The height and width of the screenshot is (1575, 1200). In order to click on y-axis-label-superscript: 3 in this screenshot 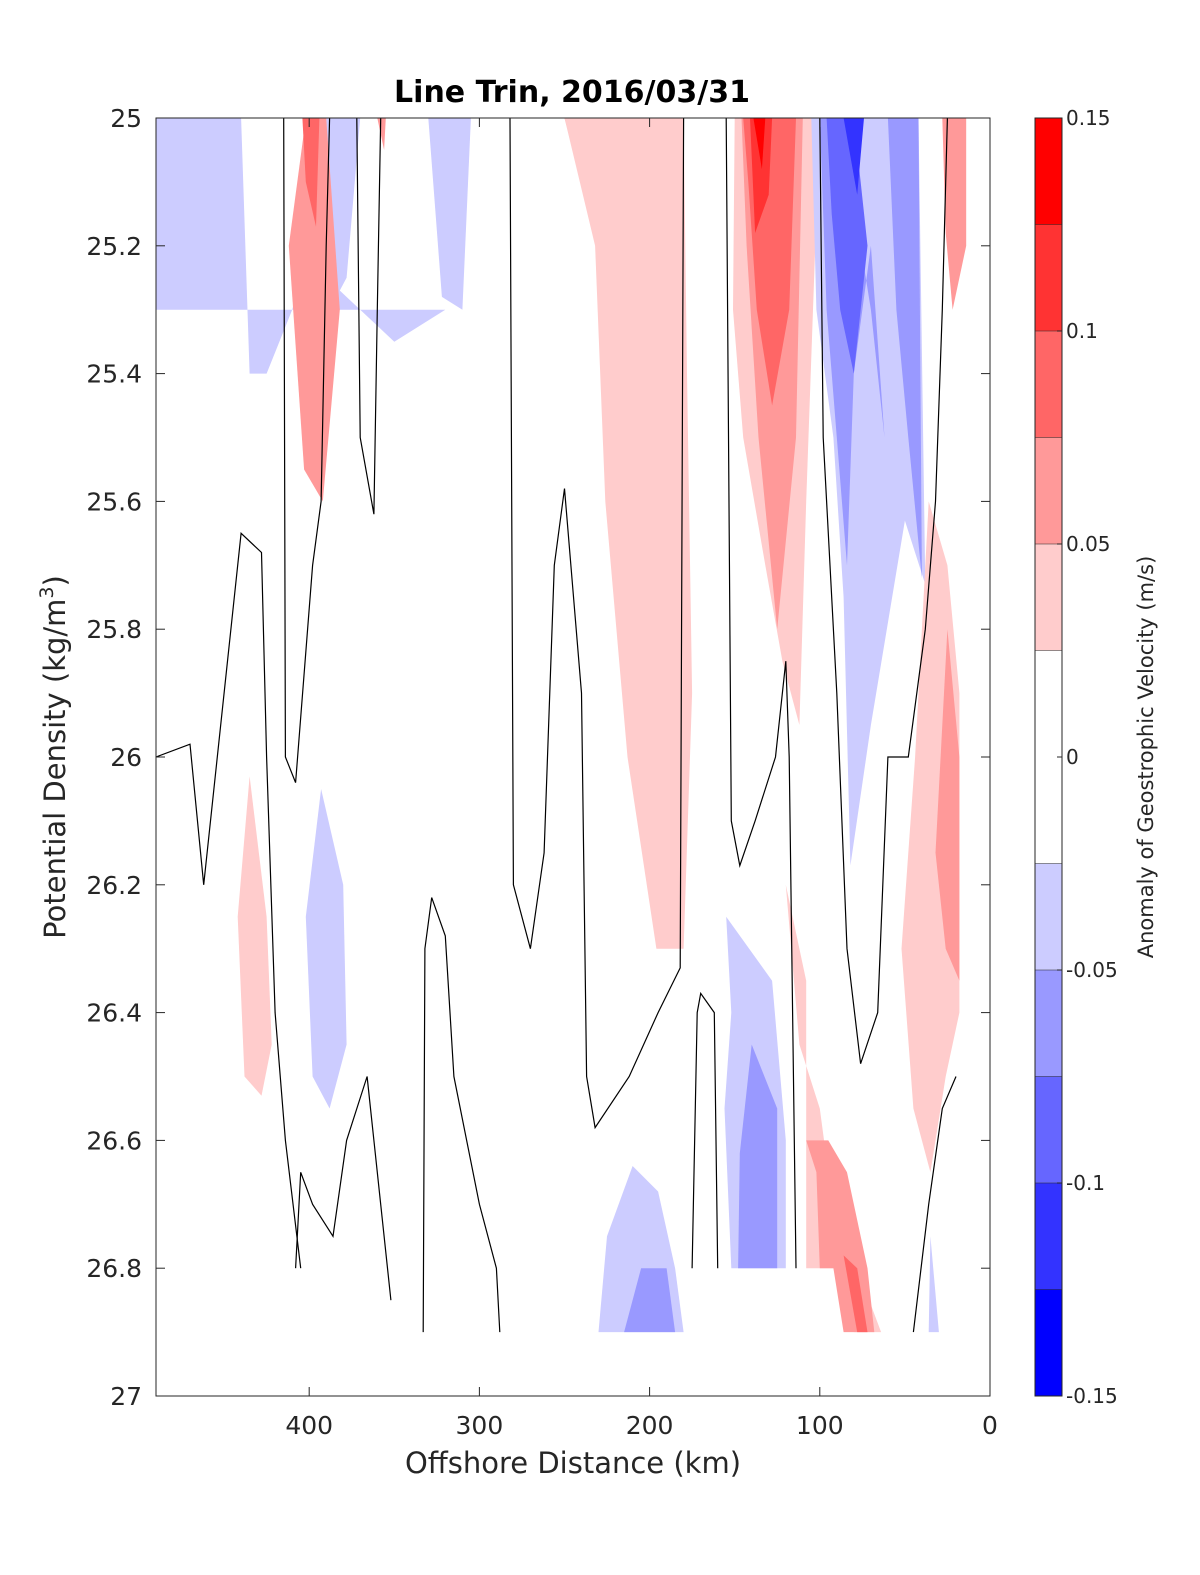, I will do `click(47, 592)`.